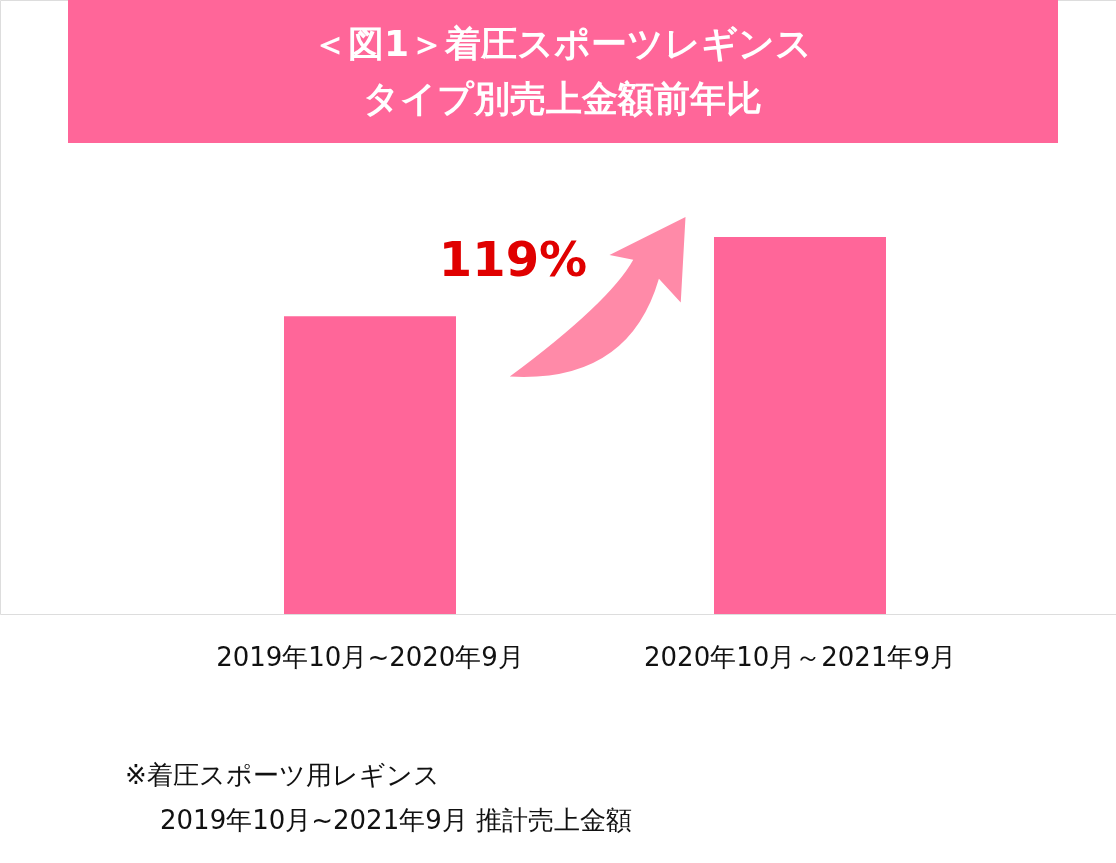  Describe the element at coordinates (370, 656) in the screenshot. I see `x-tick-label: 2019年10月~2020年9月` at that location.